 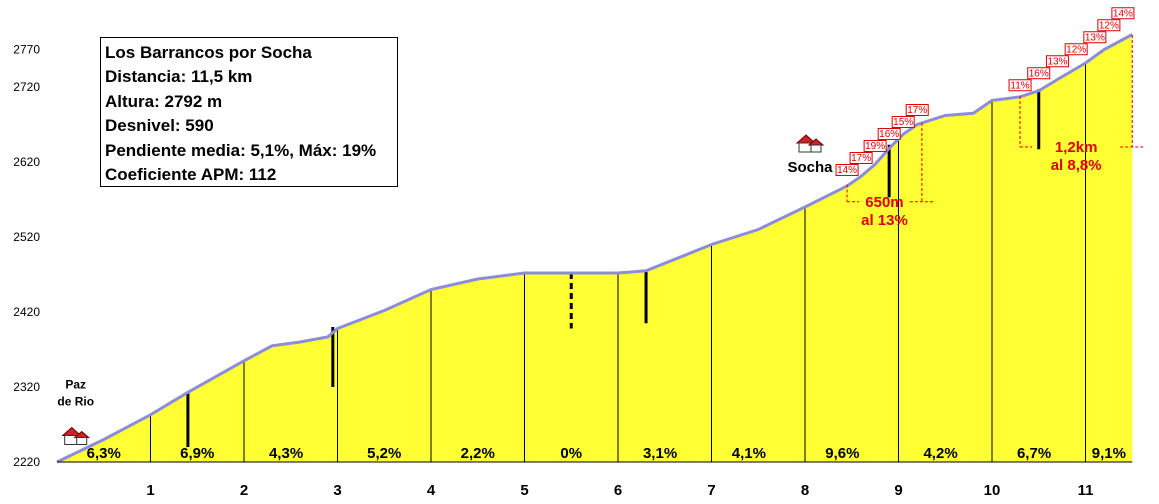 What do you see at coordinates (26, 312) in the screenshot?
I see `y-tick-label: 2420` at bounding box center [26, 312].